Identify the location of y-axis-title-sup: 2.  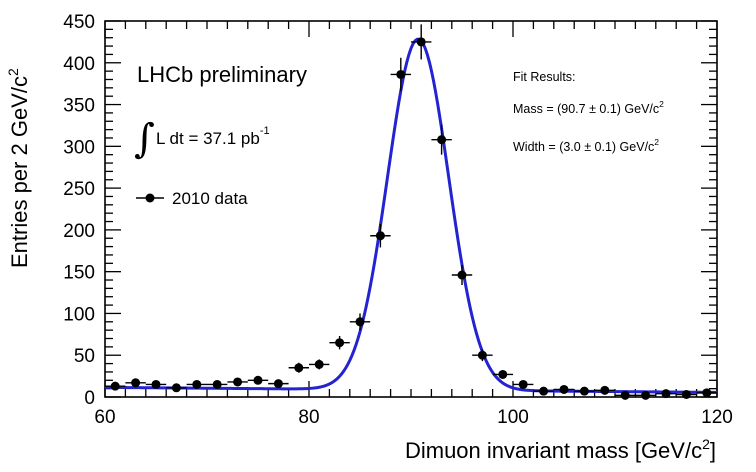
(13, 72).